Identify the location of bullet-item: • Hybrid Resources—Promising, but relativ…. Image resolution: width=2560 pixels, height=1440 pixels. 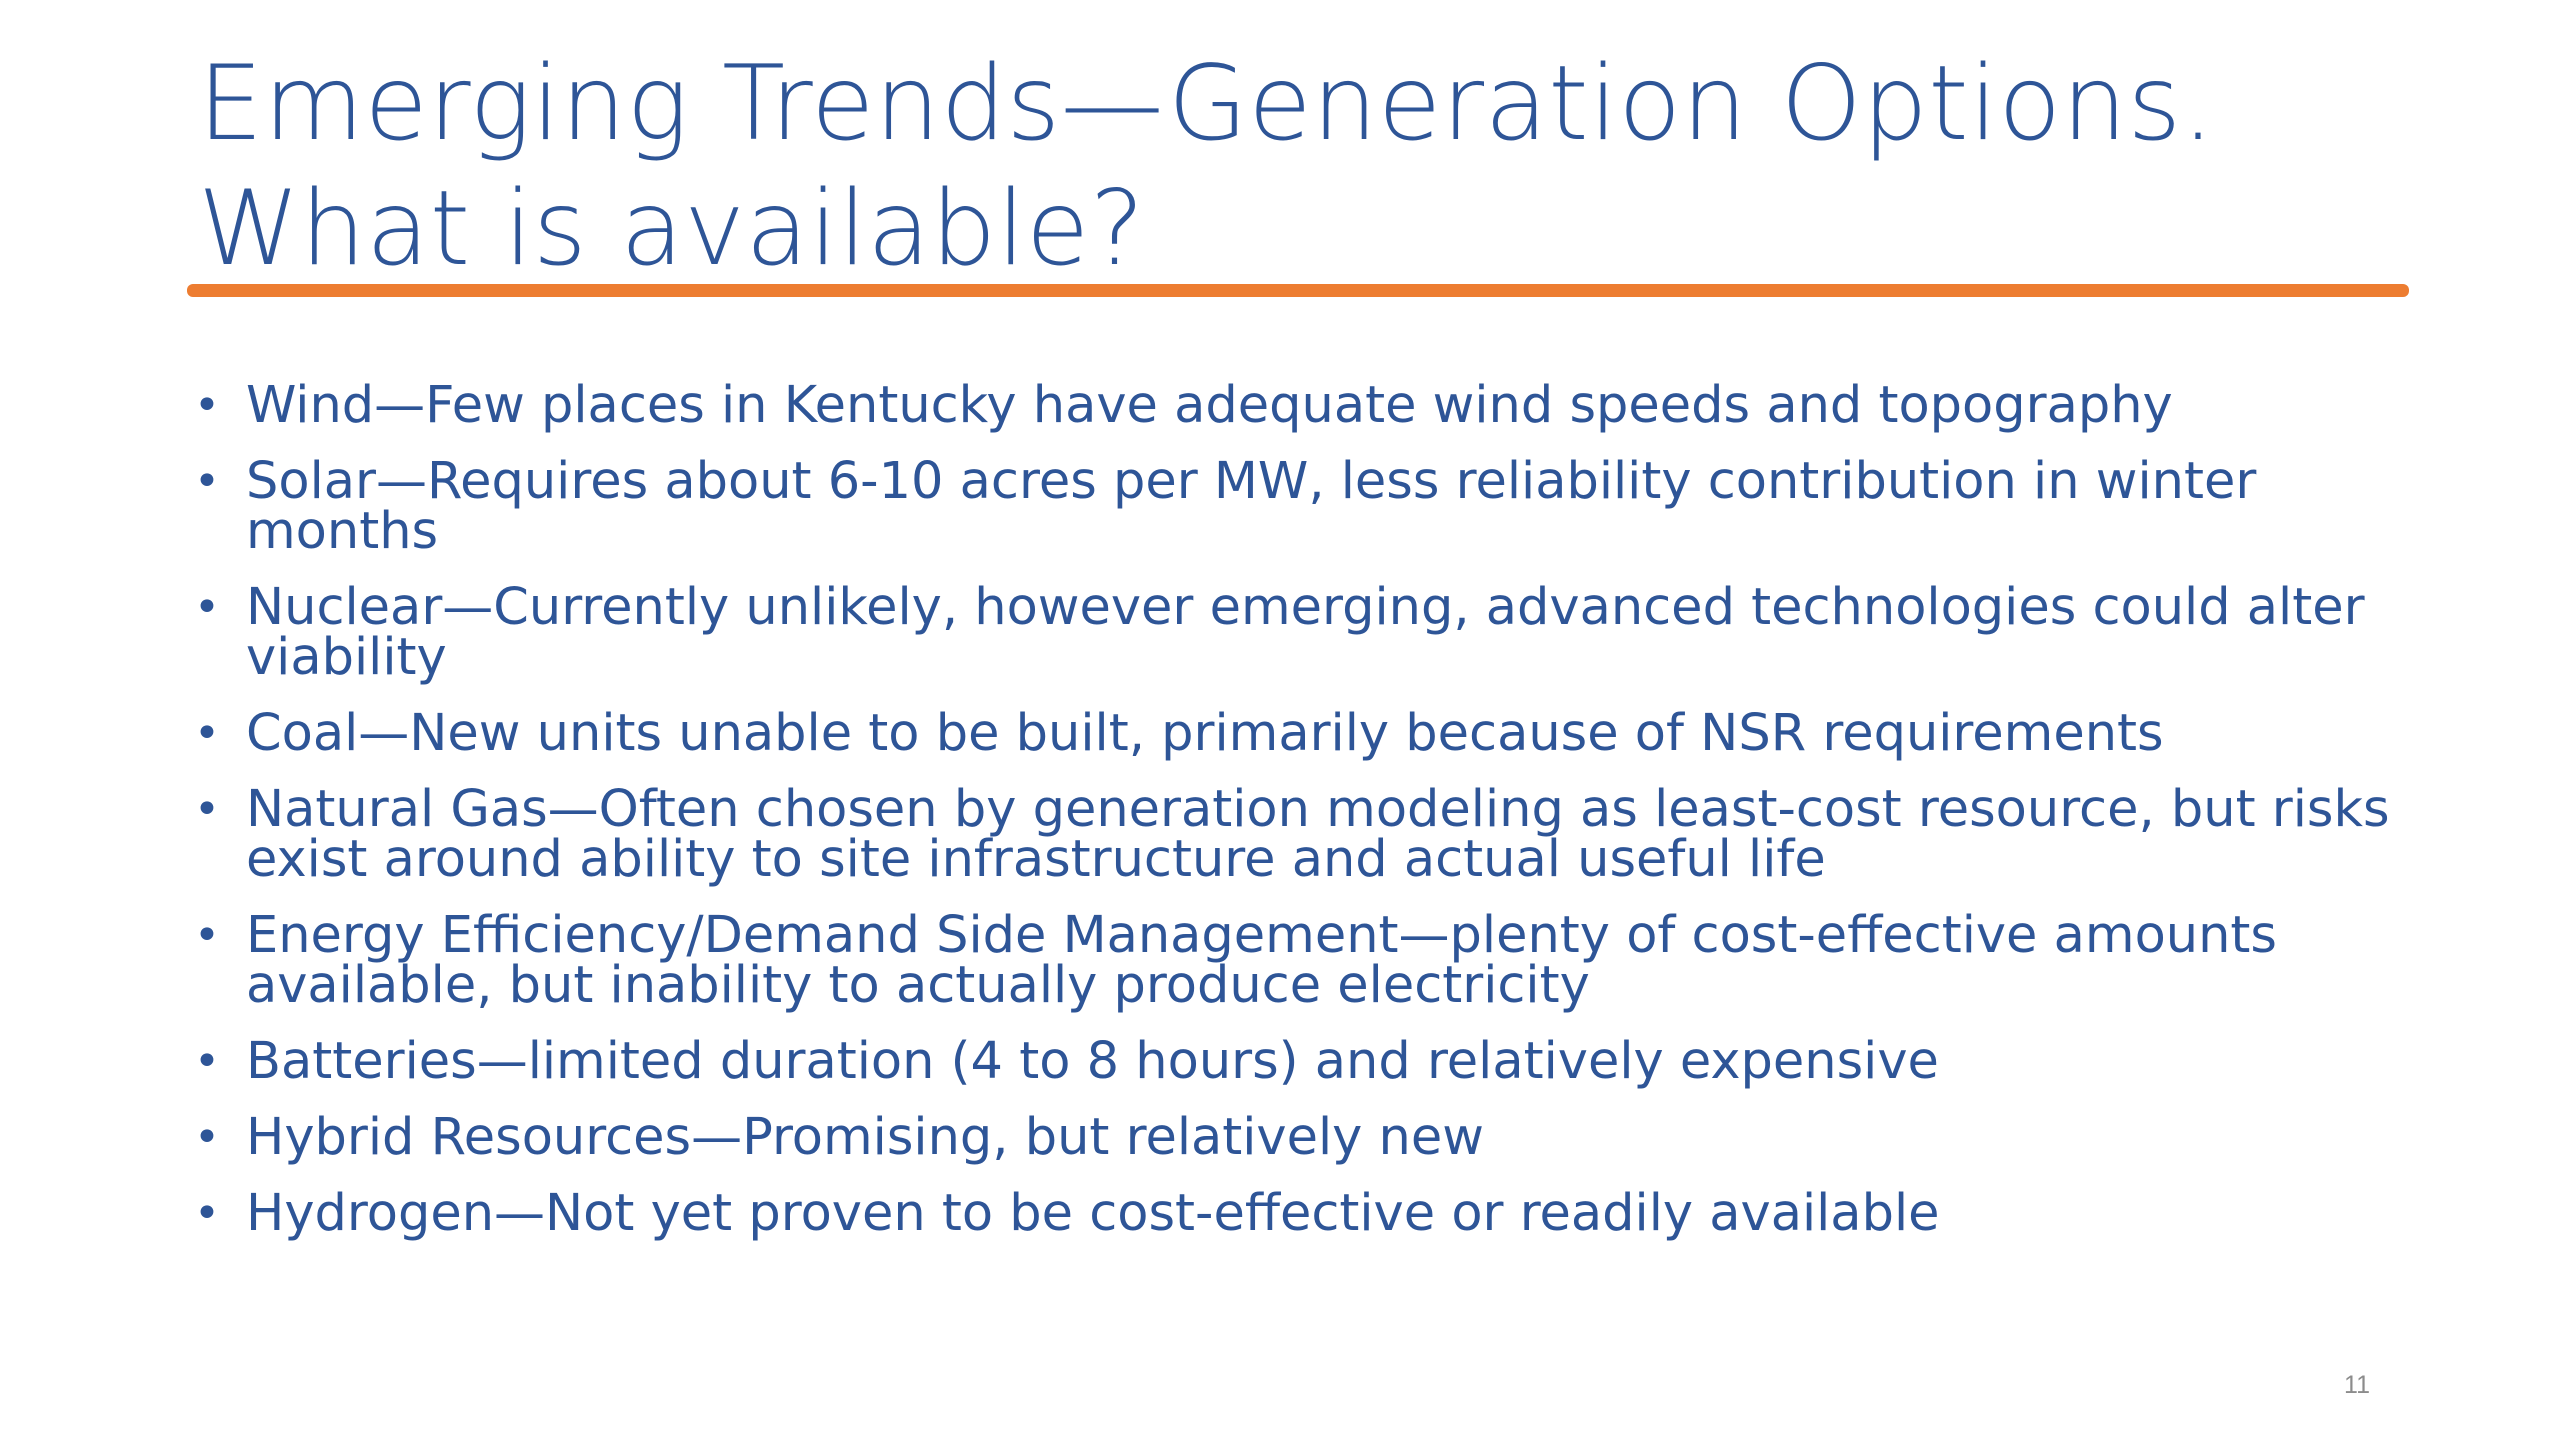
(1294, 1137).